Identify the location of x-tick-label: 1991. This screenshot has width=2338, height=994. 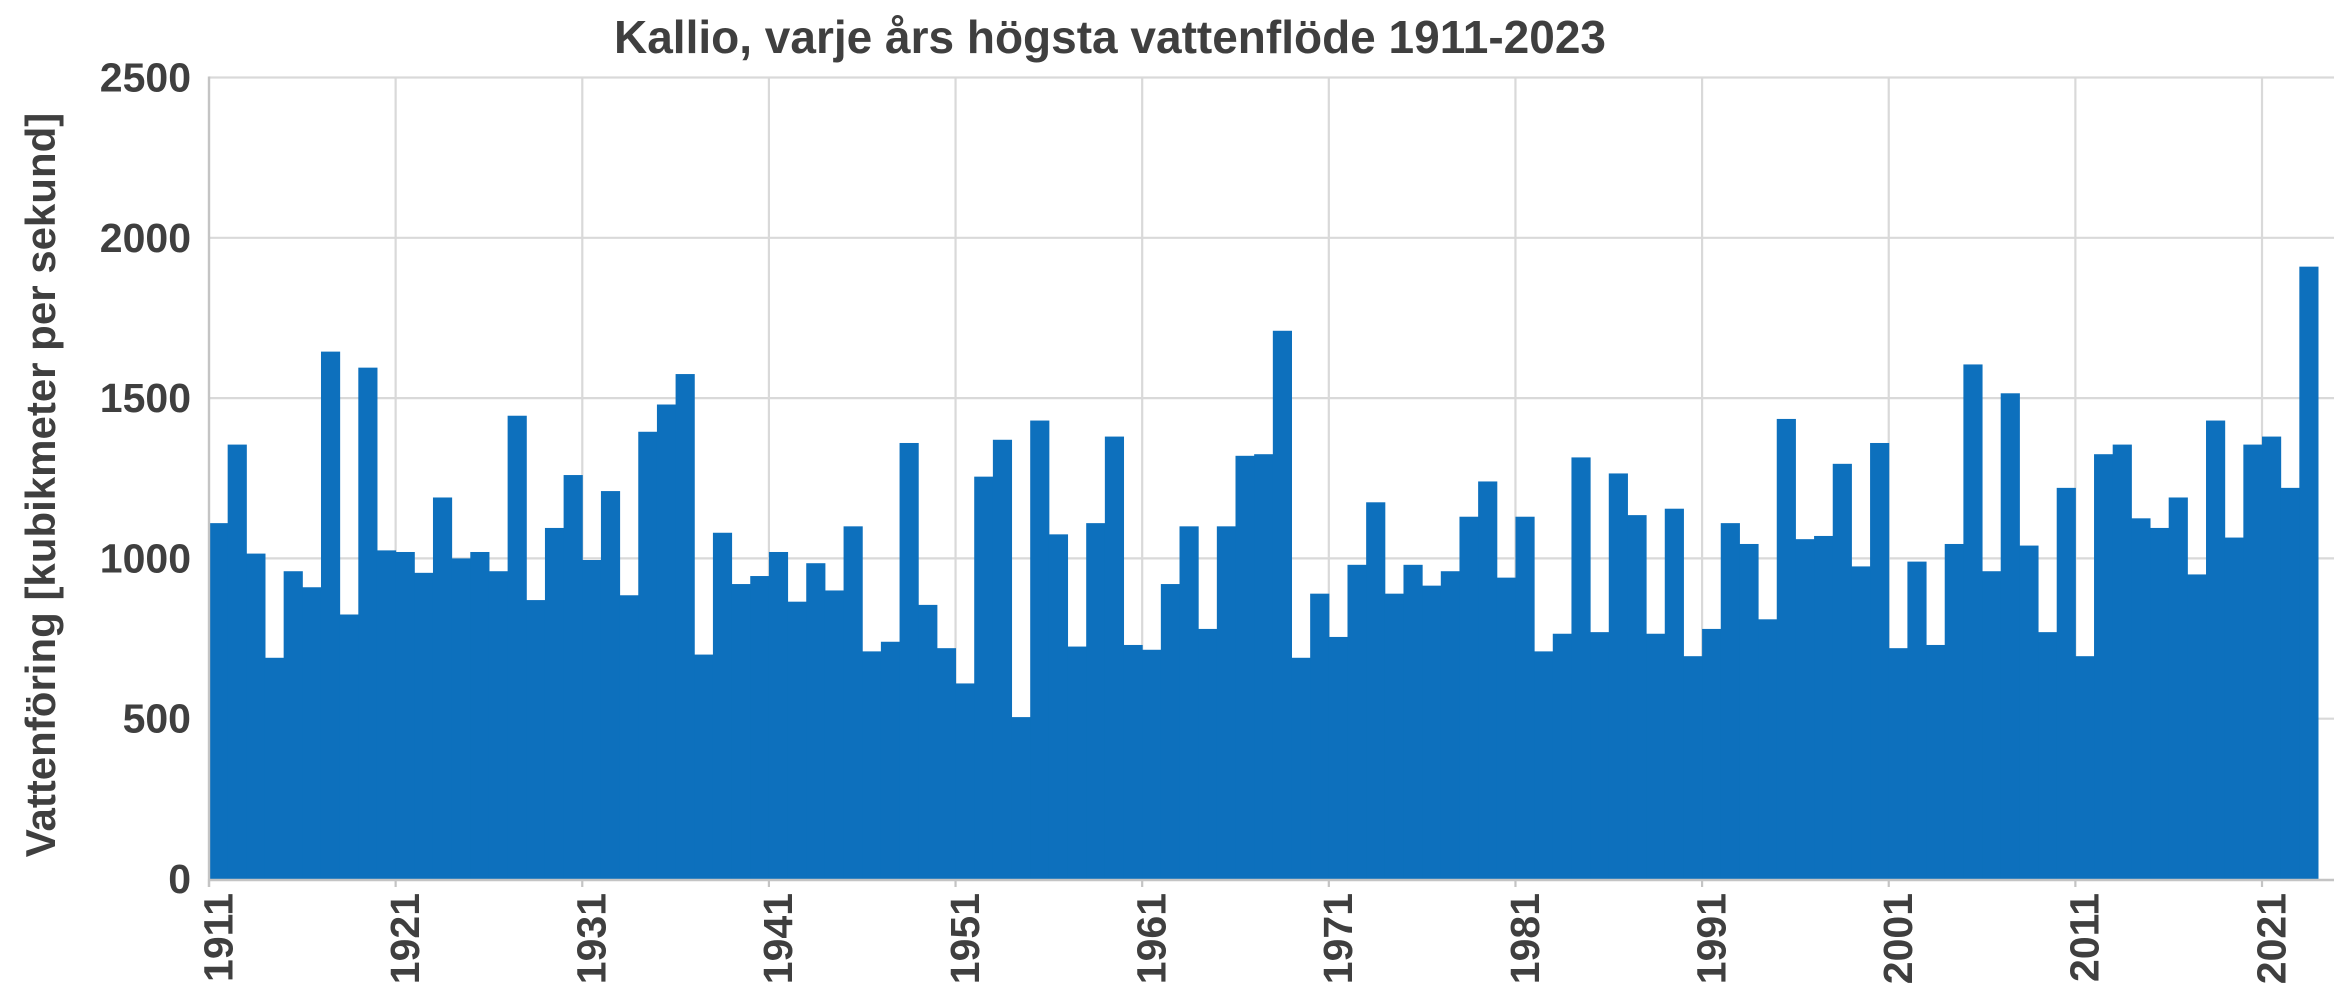
(1711, 938).